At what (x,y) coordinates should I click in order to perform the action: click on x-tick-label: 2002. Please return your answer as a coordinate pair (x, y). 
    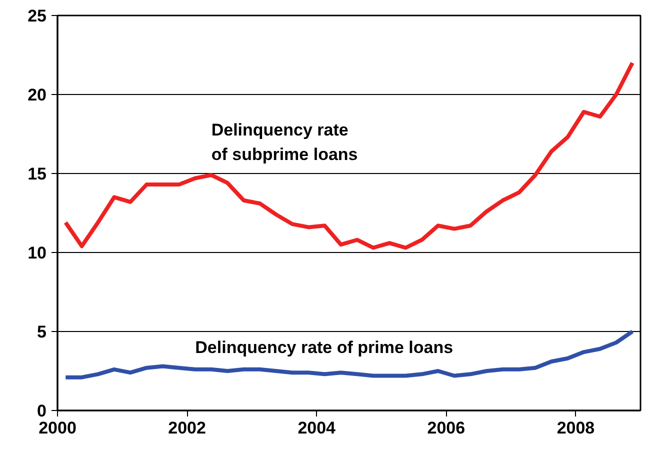
    Looking at the image, I should click on (187, 428).